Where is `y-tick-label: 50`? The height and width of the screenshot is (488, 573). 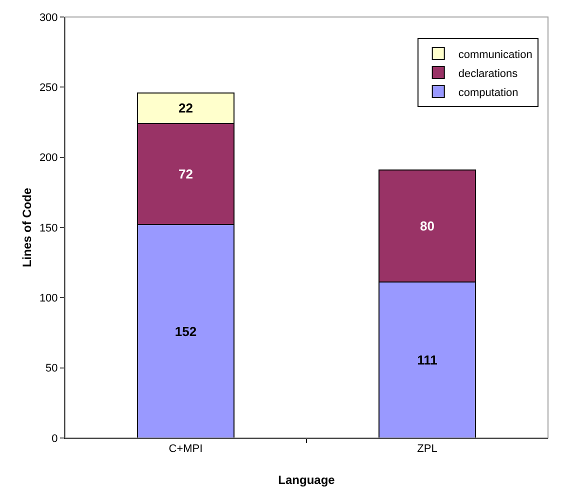
y-tick-label: 50 is located at coordinates (52, 368).